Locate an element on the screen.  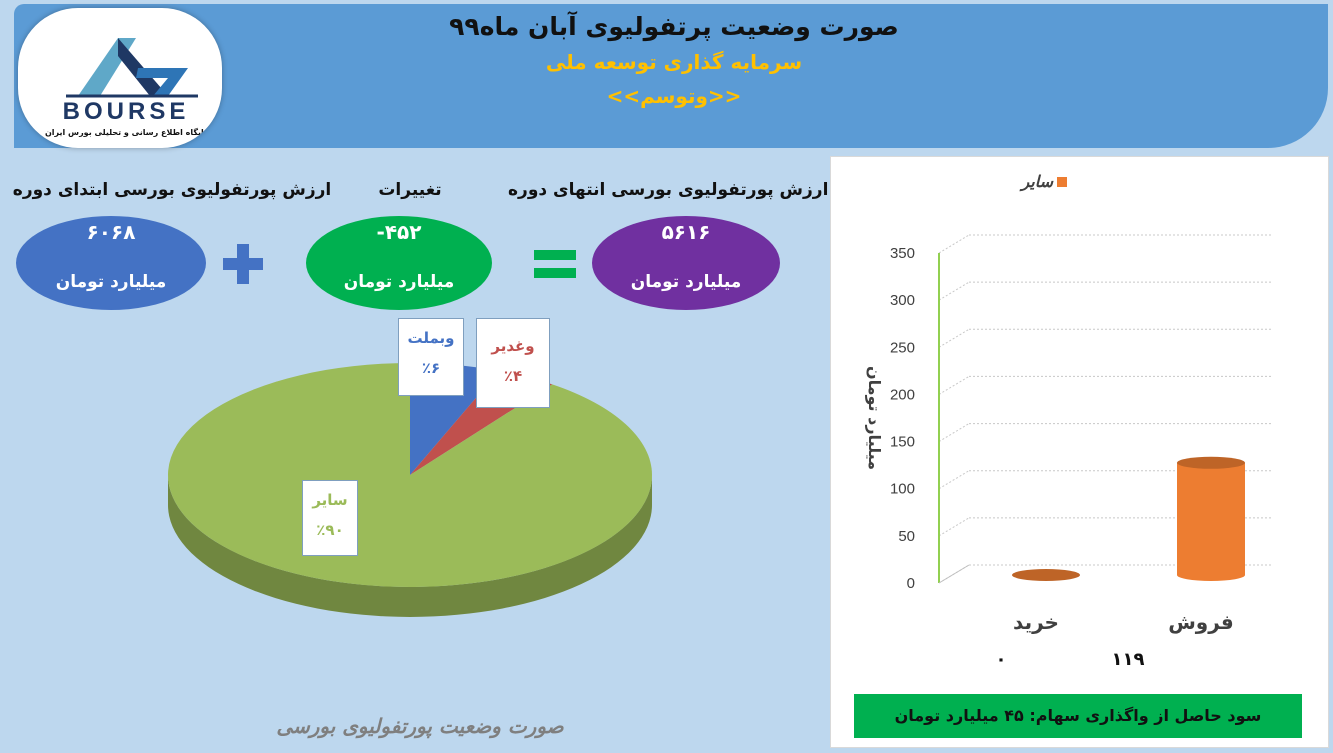
floor-edge is located at coordinates (954, 574).